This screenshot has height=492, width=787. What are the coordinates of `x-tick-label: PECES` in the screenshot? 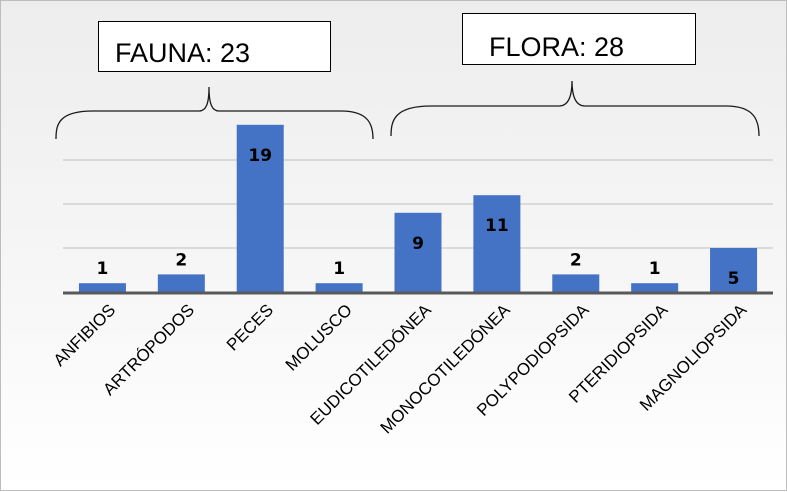 It's located at (250, 327).